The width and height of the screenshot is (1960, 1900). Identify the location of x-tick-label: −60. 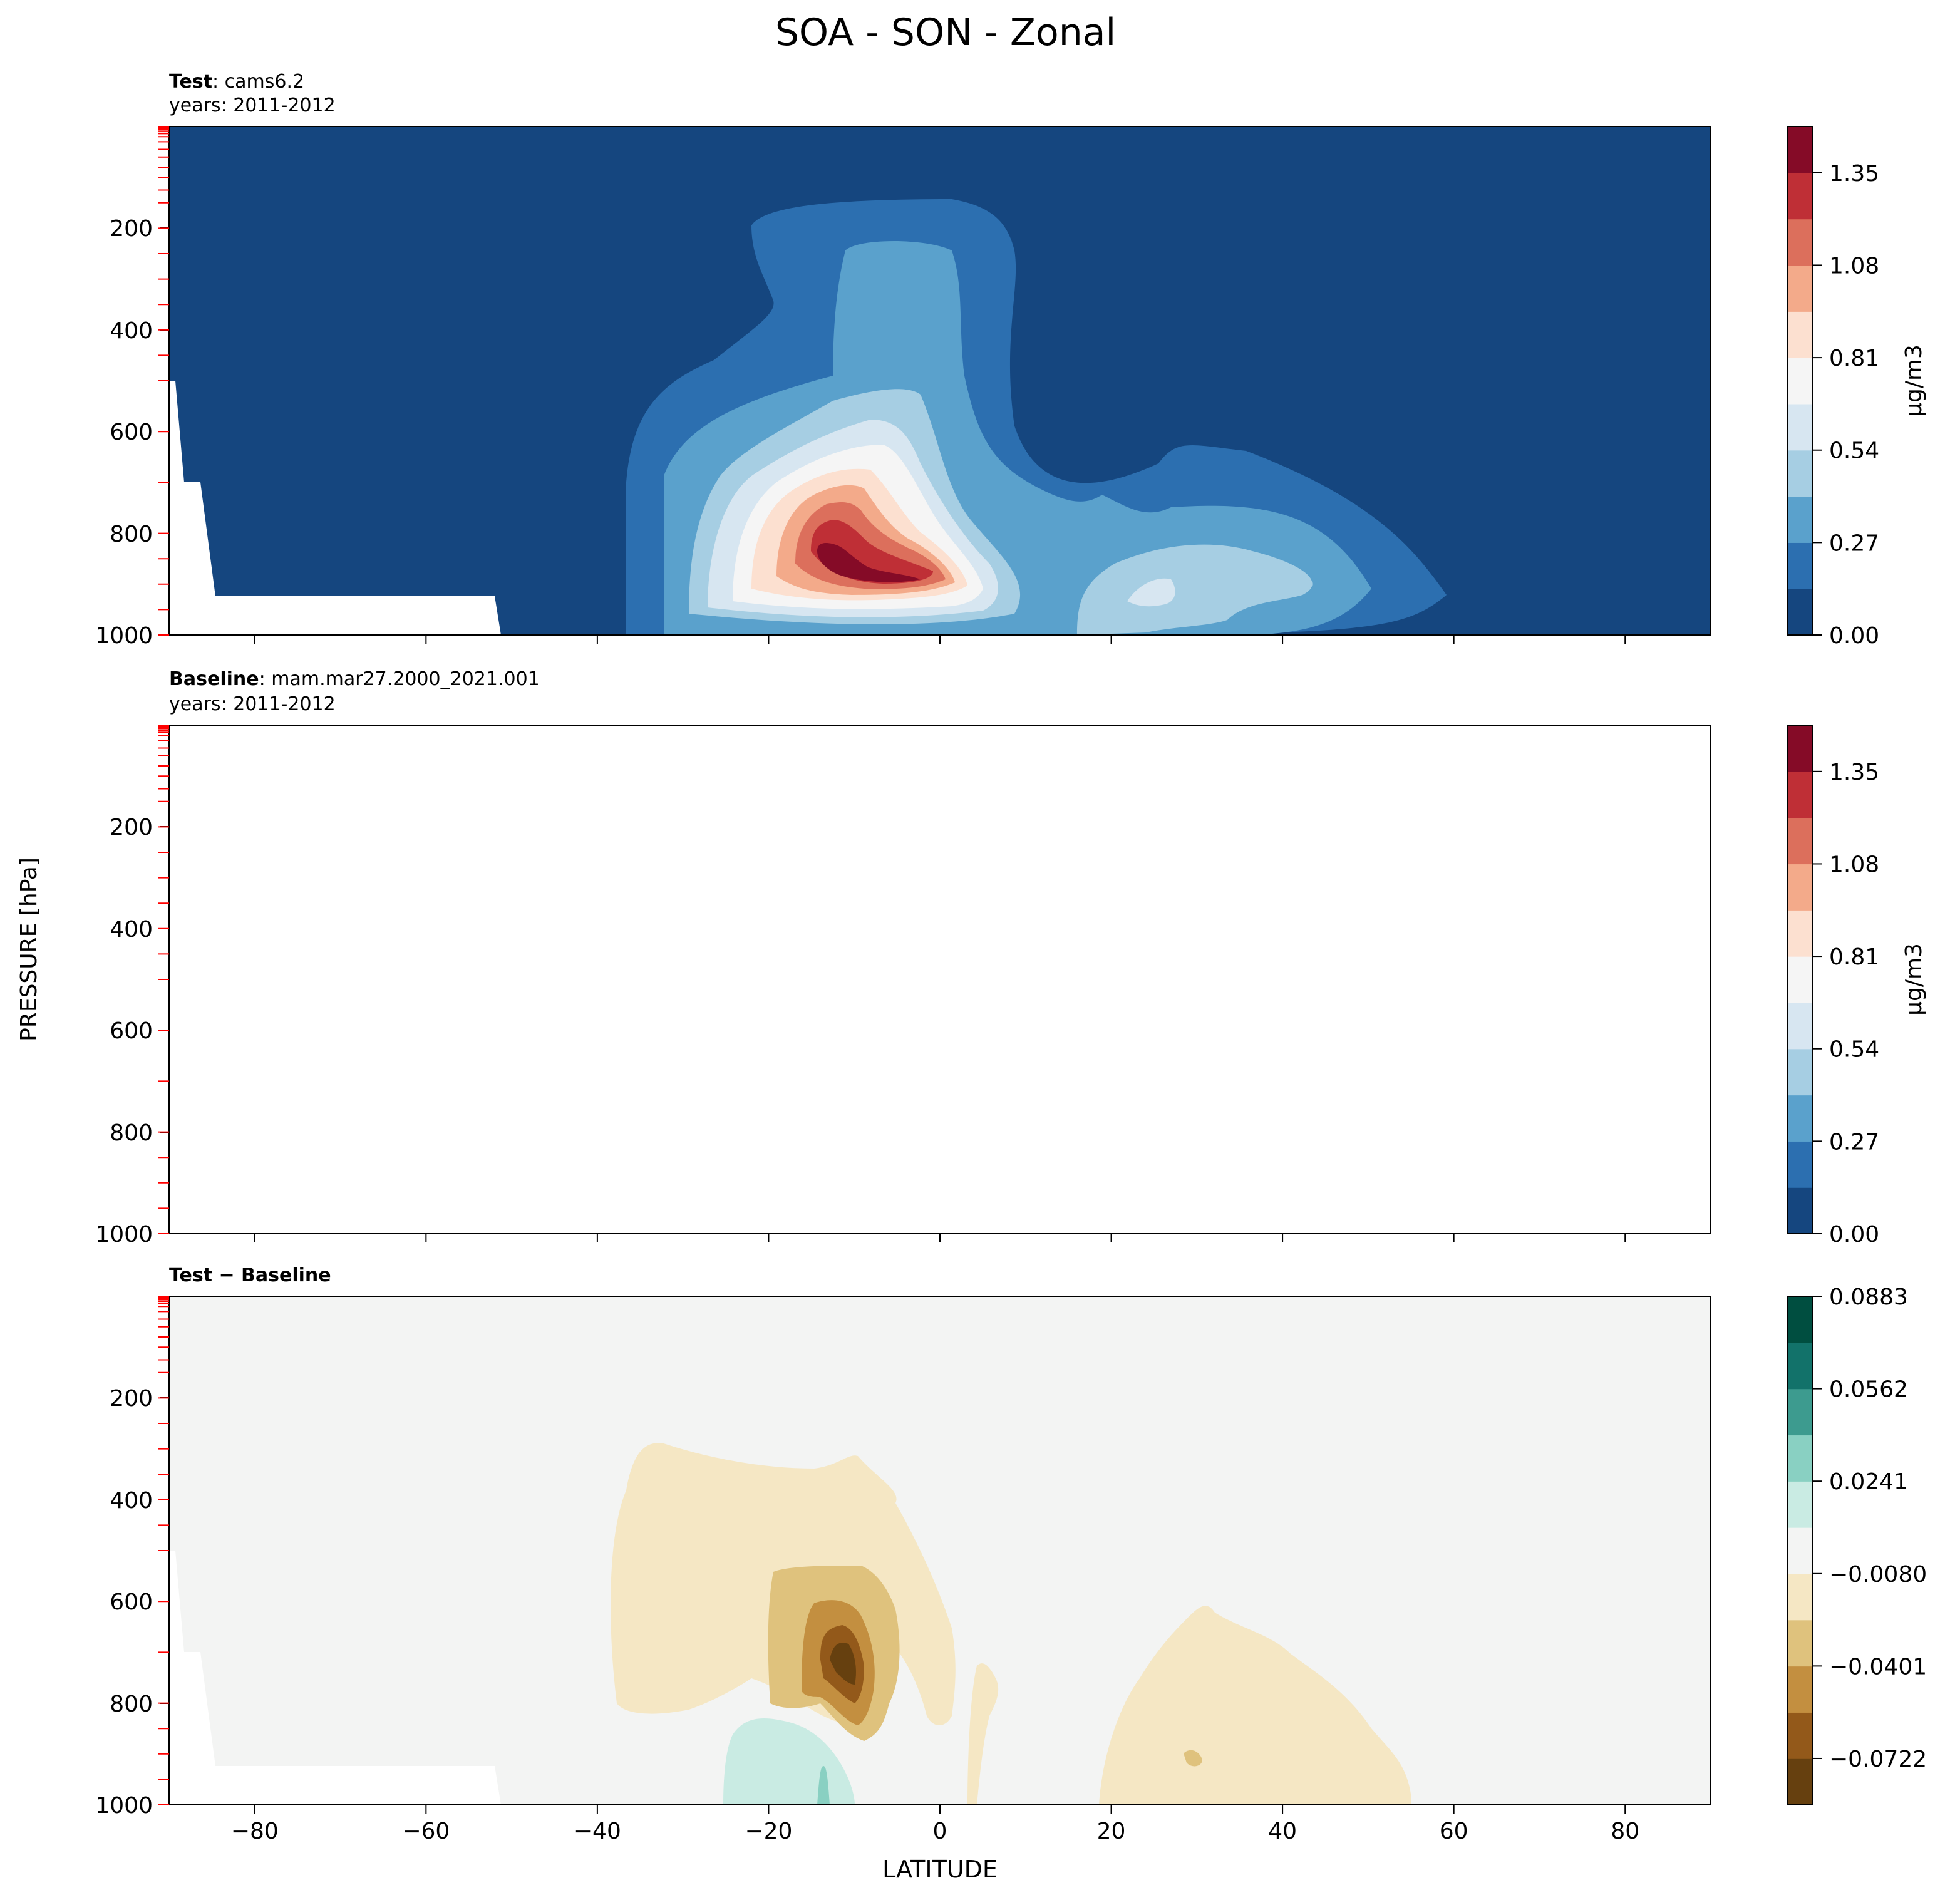
(426, 1831).